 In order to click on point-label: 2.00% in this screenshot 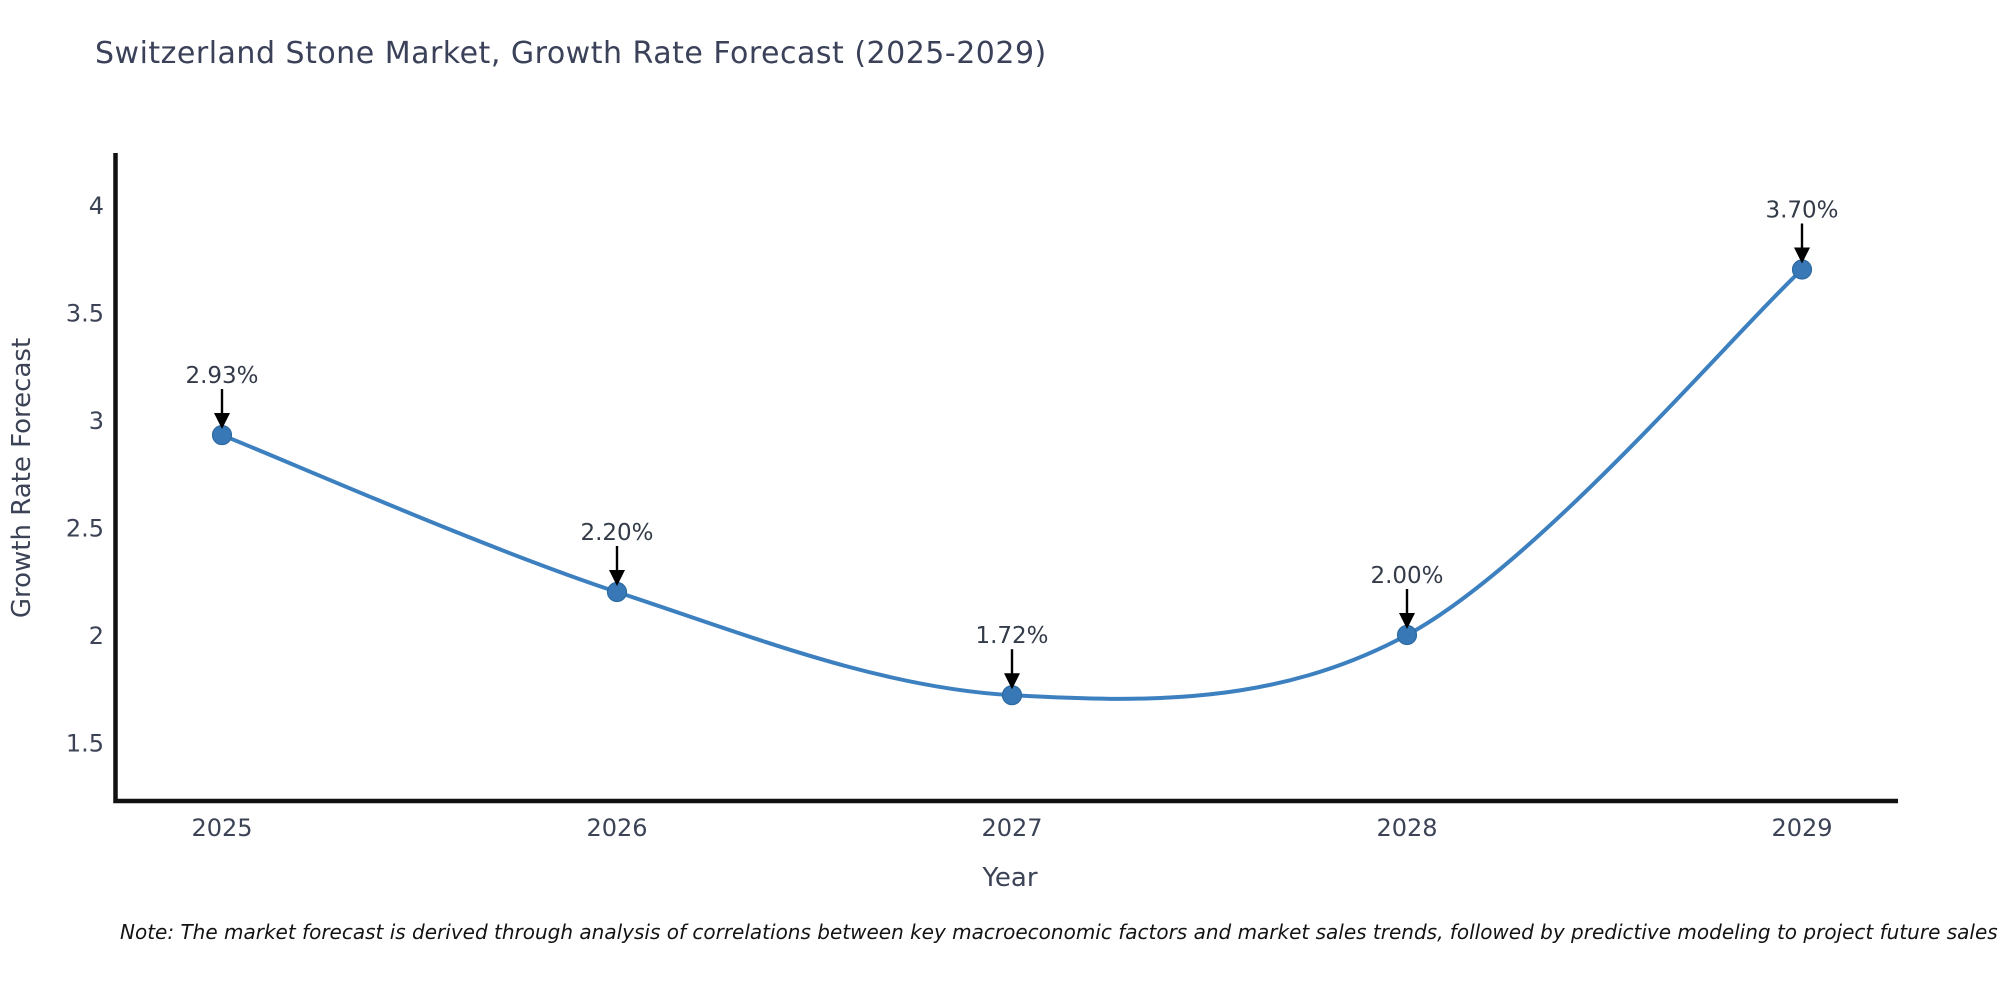, I will do `click(1406, 576)`.